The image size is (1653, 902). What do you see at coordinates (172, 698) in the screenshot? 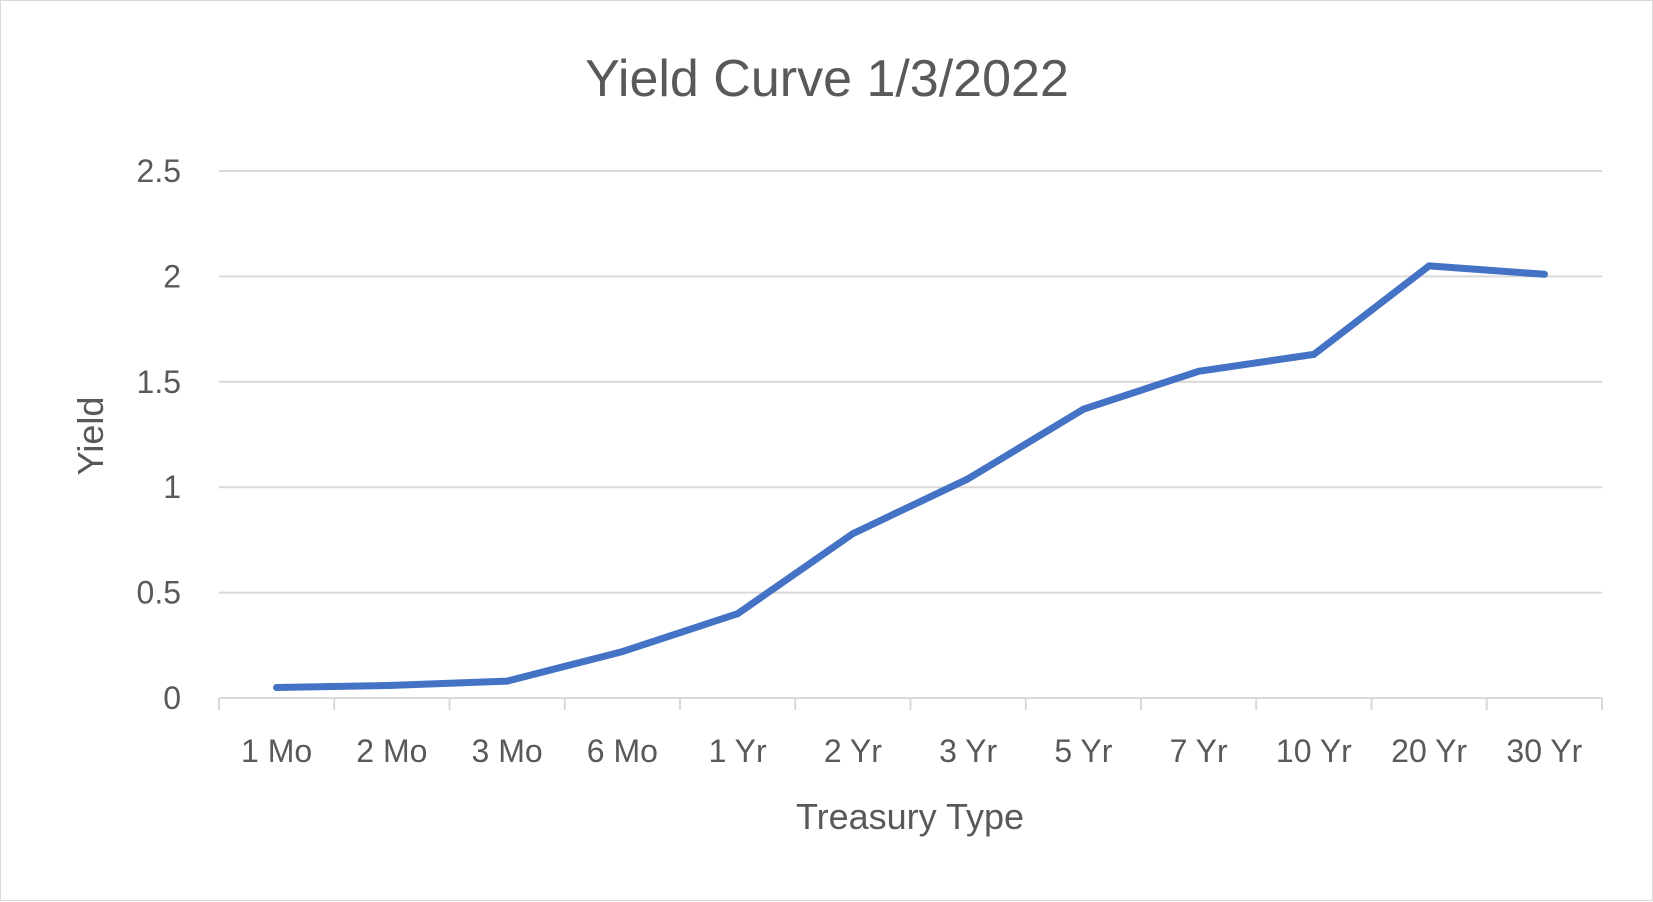
I see `y-tick-label: 0` at bounding box center [172, 698].